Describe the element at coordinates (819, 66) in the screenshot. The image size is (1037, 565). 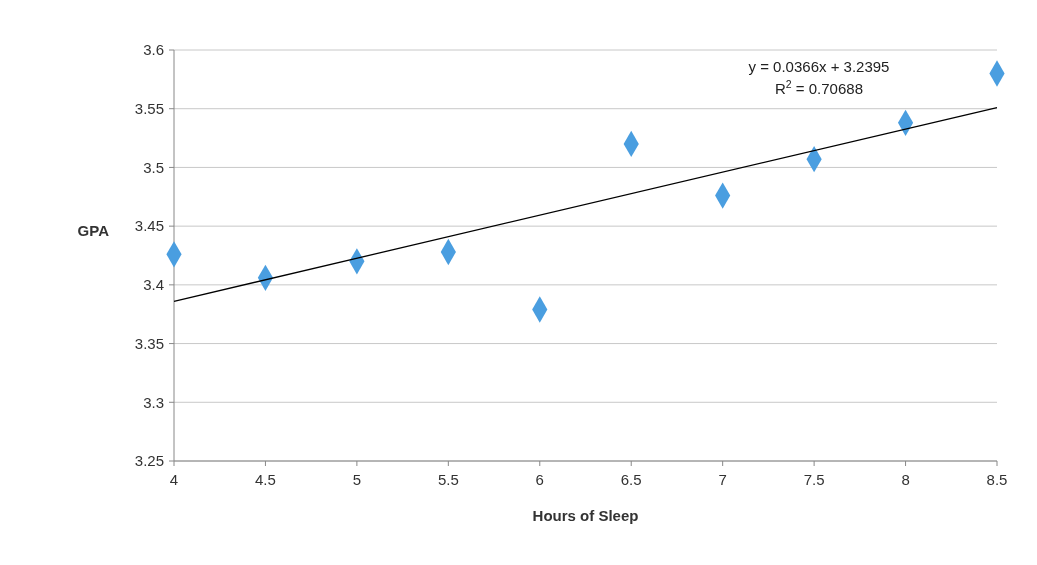
I see `annotation: y = 0.0366x + 3.2395` at that location.